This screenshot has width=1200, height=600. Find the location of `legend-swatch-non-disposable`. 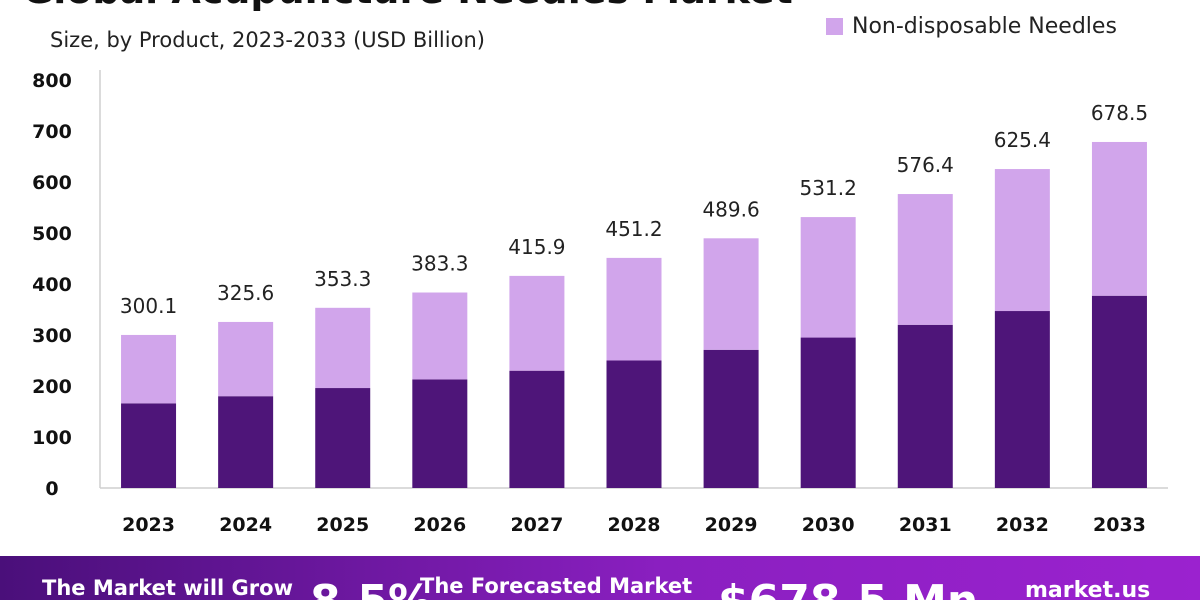

legend-swatch-non-disposable is located at coordinates (834, 26).